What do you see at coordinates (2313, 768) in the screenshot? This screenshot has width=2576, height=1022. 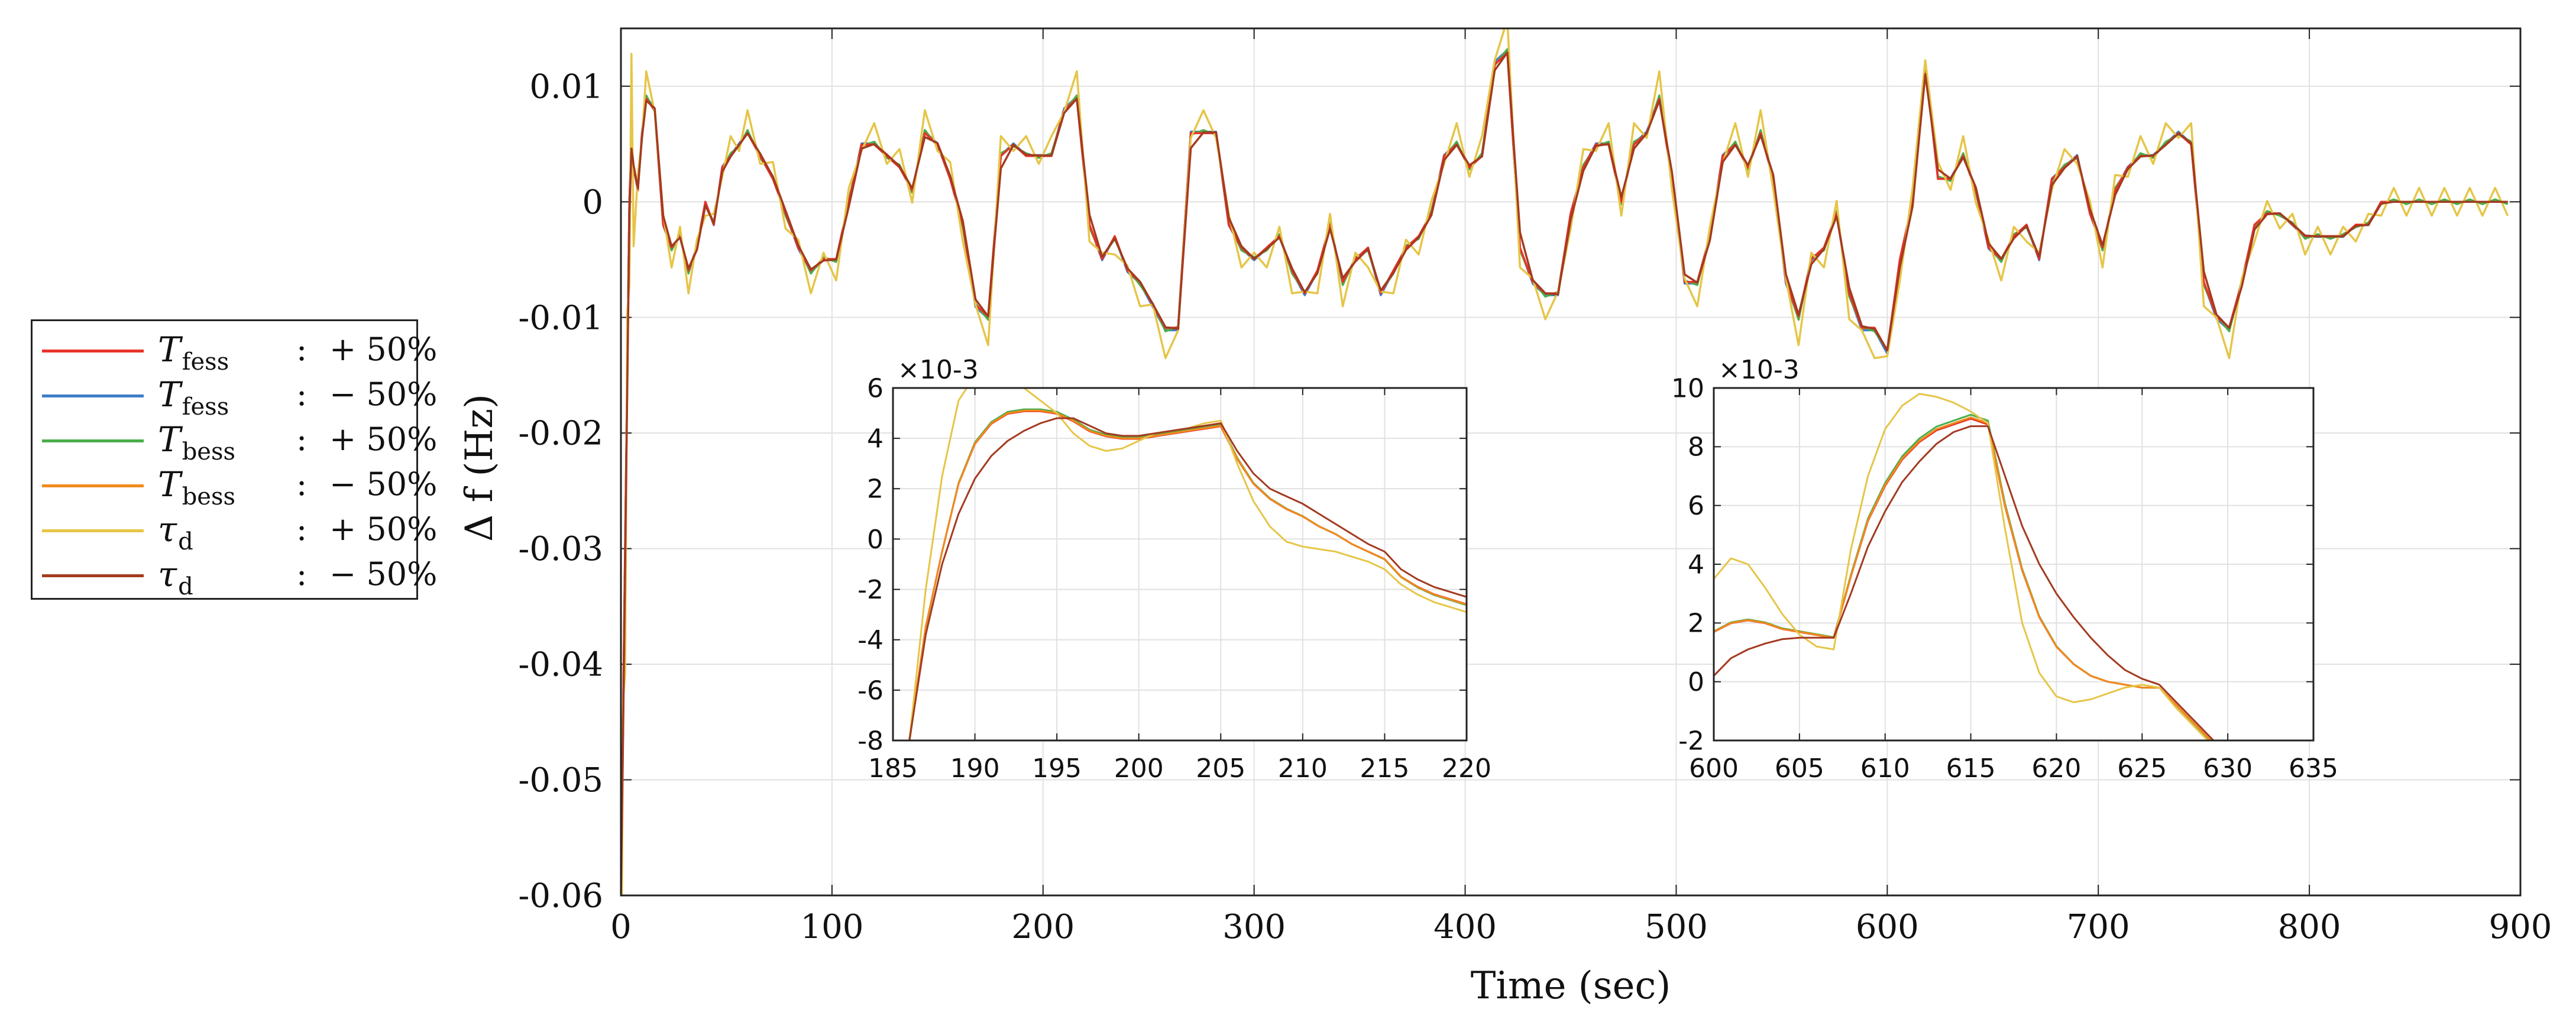 I see `x-tick-label: 635` at bounding box center [2313, 768].